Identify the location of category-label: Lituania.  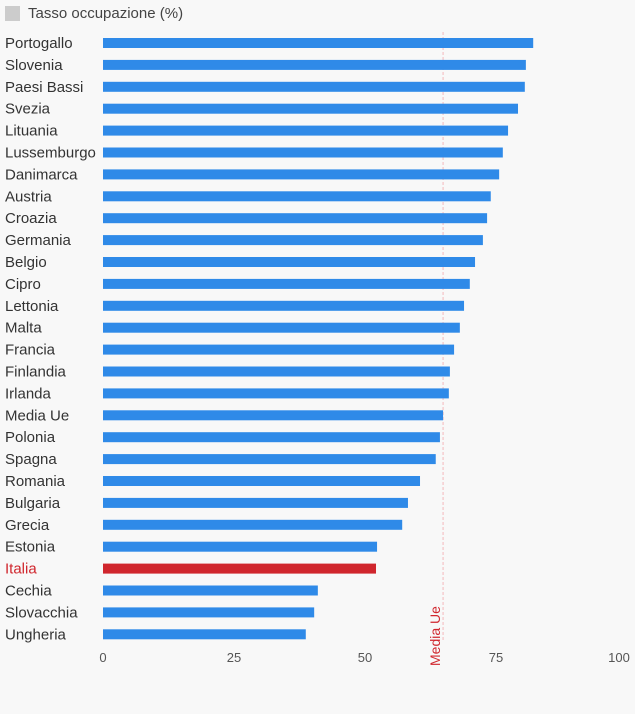
(31, 131).